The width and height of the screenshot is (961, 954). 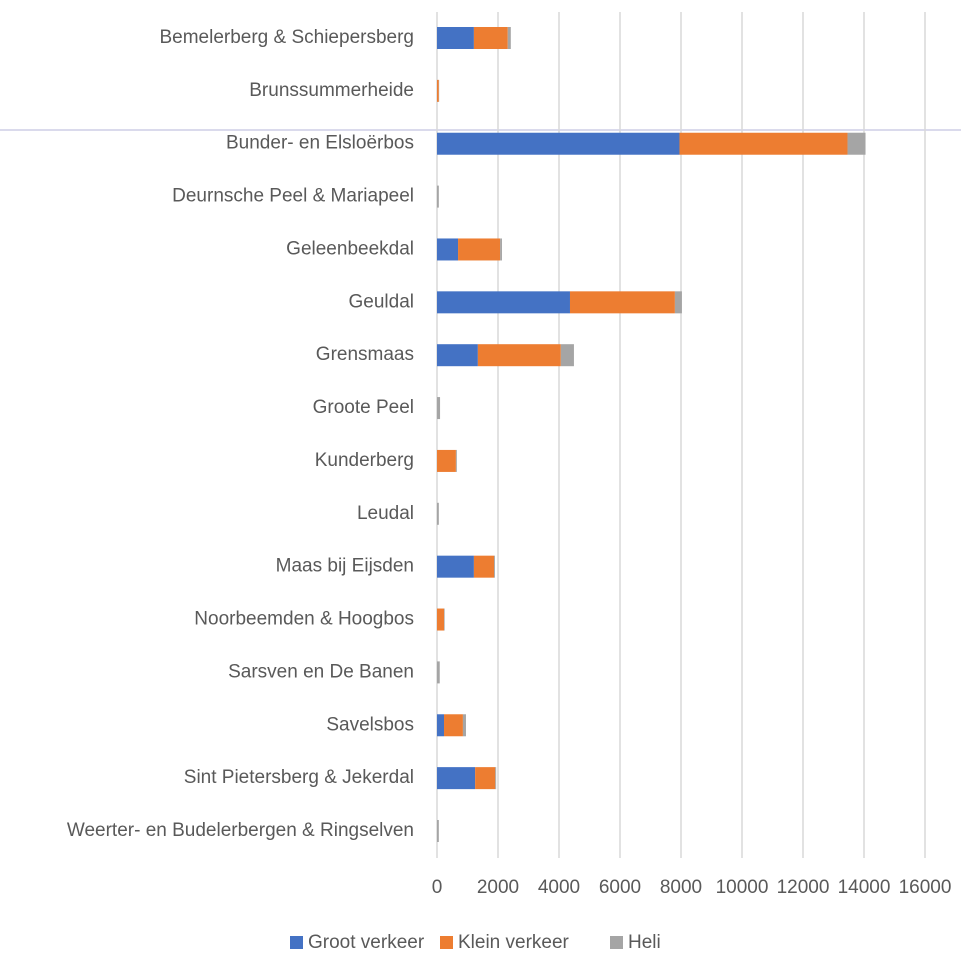 What do you see at coordinates (742, 887) in the screenshot?
I see `x-tick-label: 10000` at bounding box center [742, 887].